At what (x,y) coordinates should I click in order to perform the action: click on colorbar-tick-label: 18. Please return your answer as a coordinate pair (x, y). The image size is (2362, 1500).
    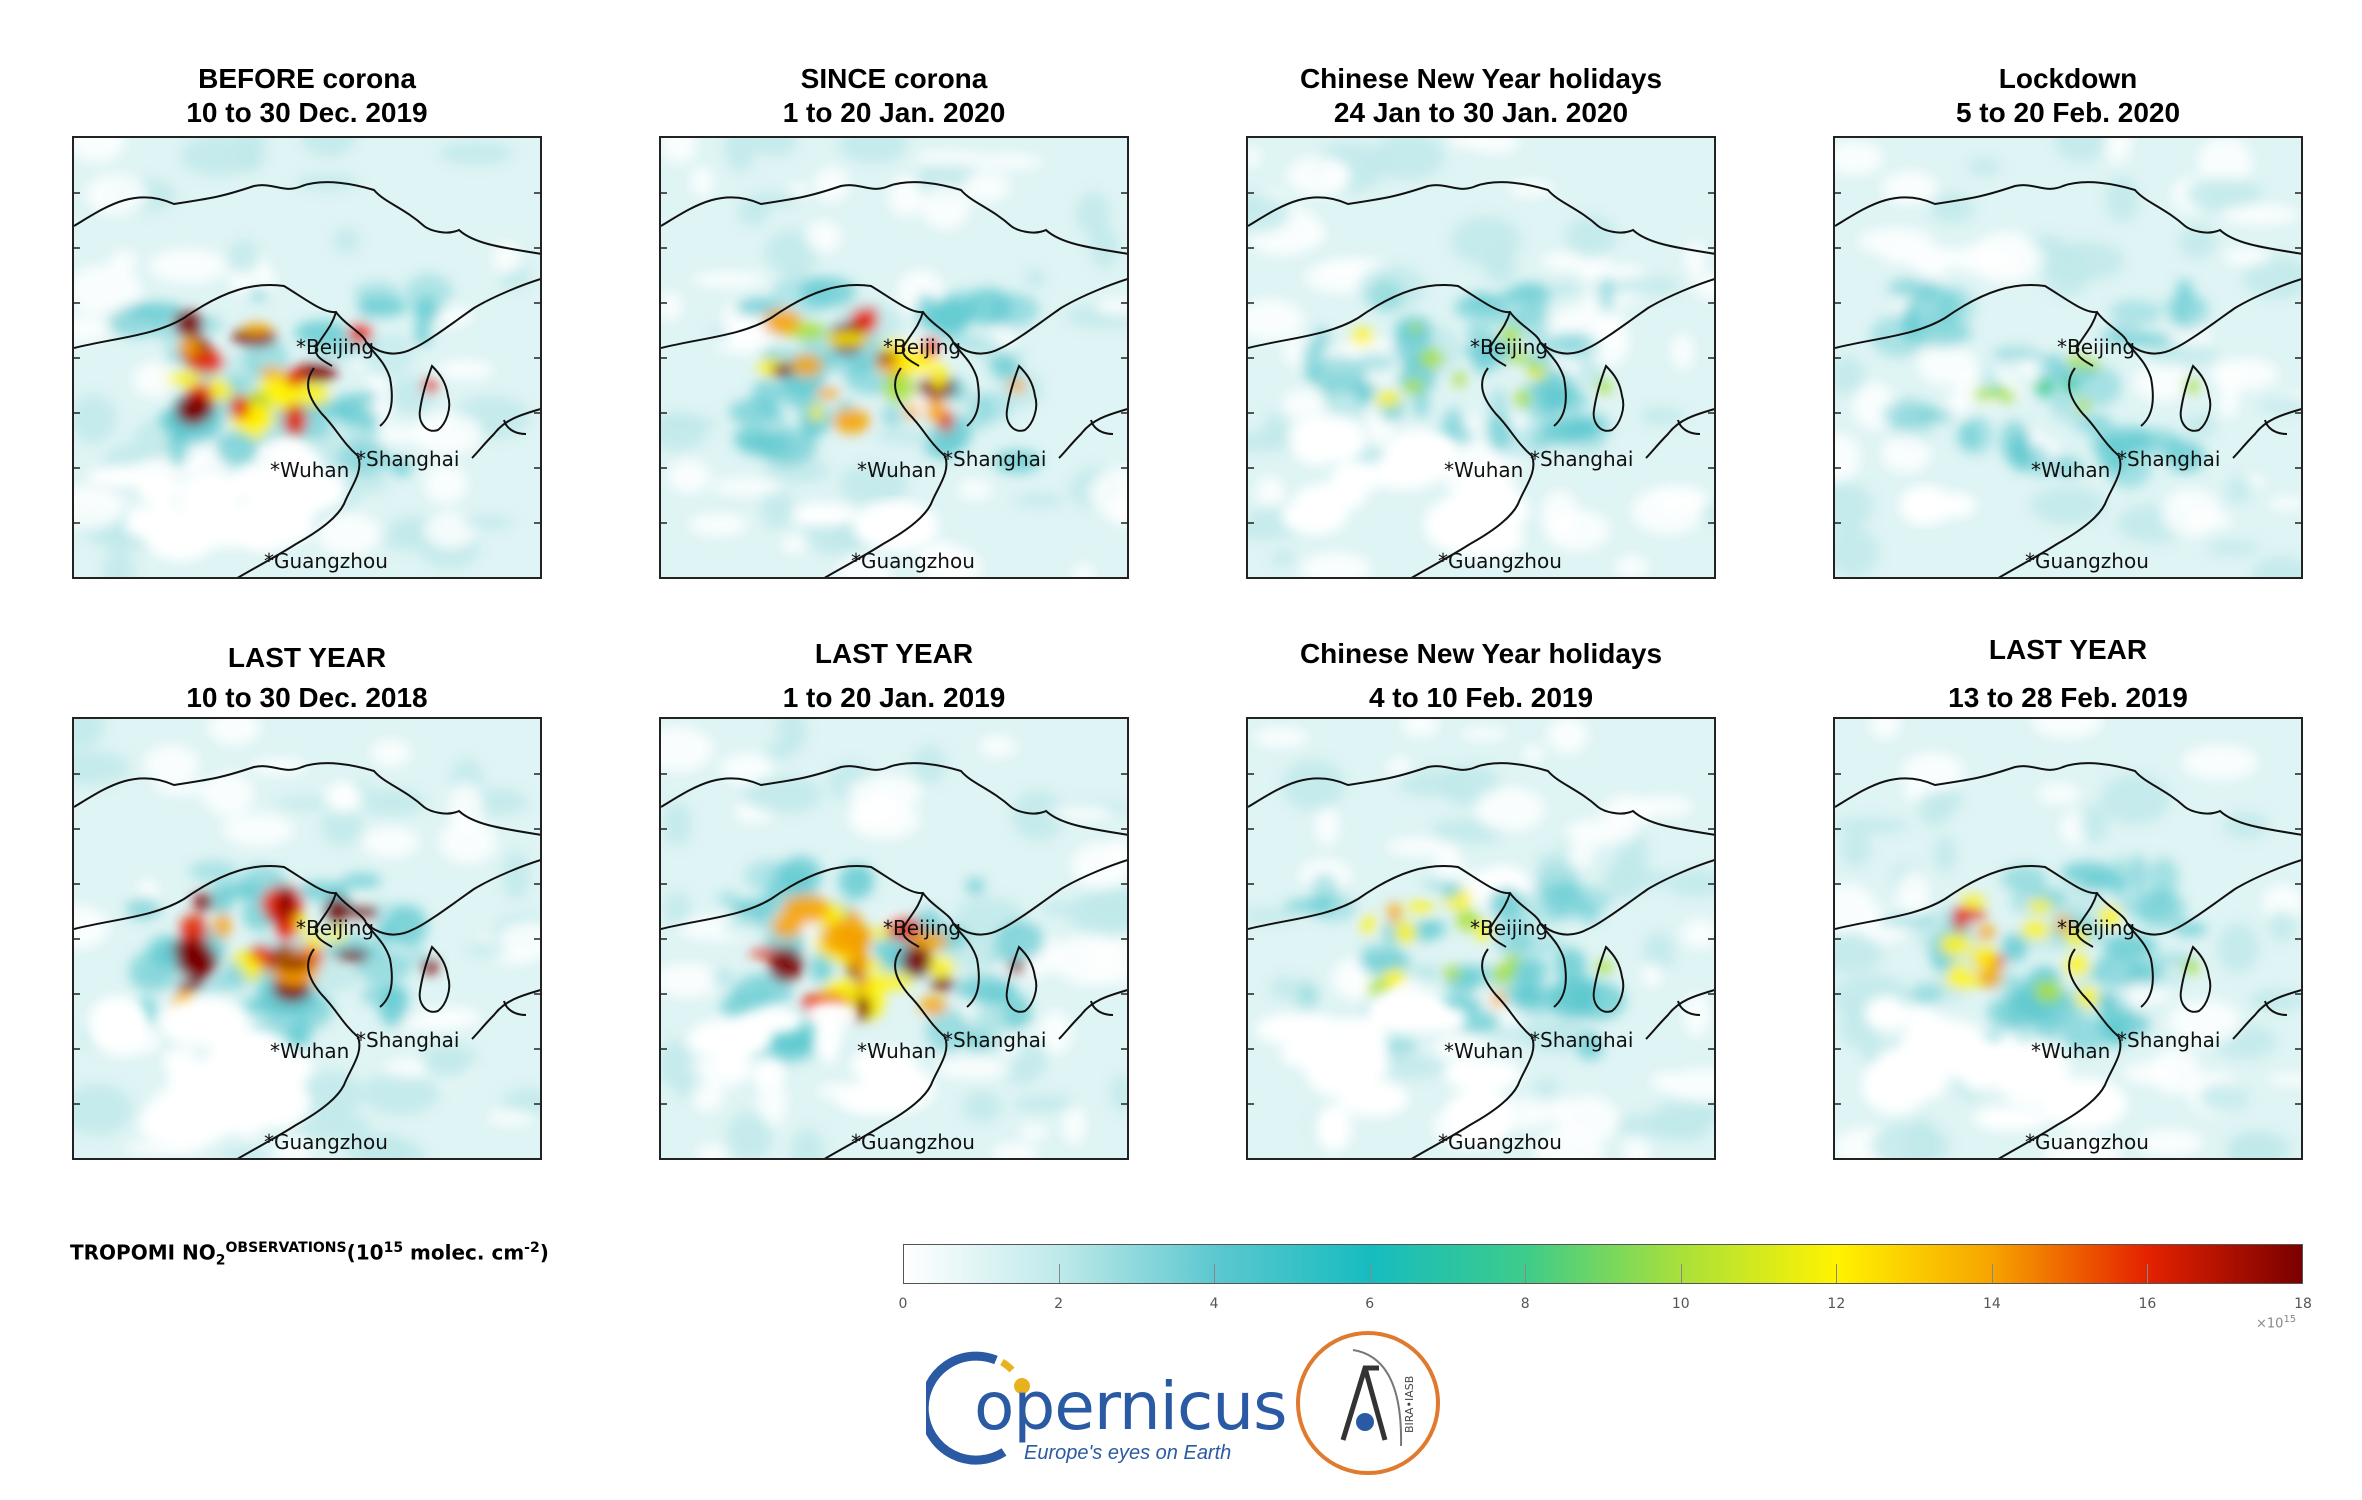
    Looking at the image, I should click on (2303, 1304).